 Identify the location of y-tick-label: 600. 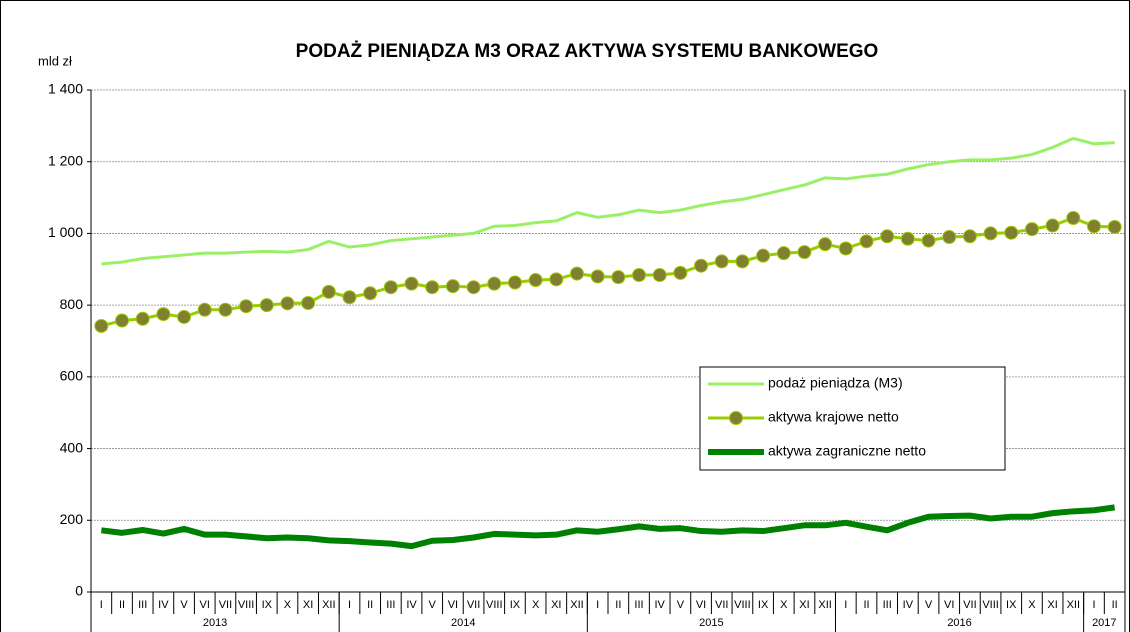
(72, 376).